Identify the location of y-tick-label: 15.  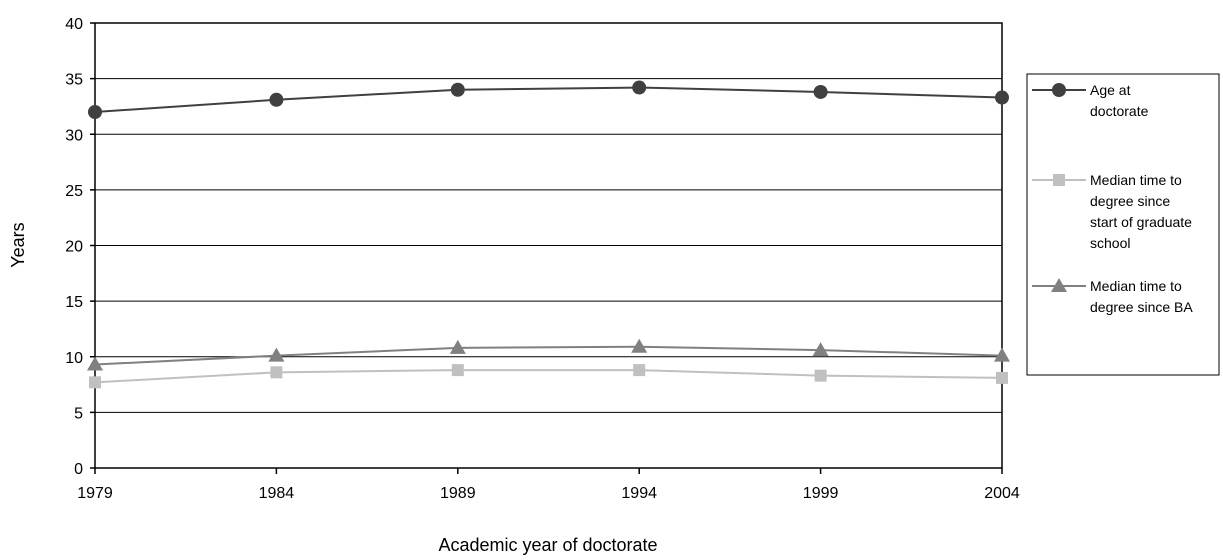
(74, 302).